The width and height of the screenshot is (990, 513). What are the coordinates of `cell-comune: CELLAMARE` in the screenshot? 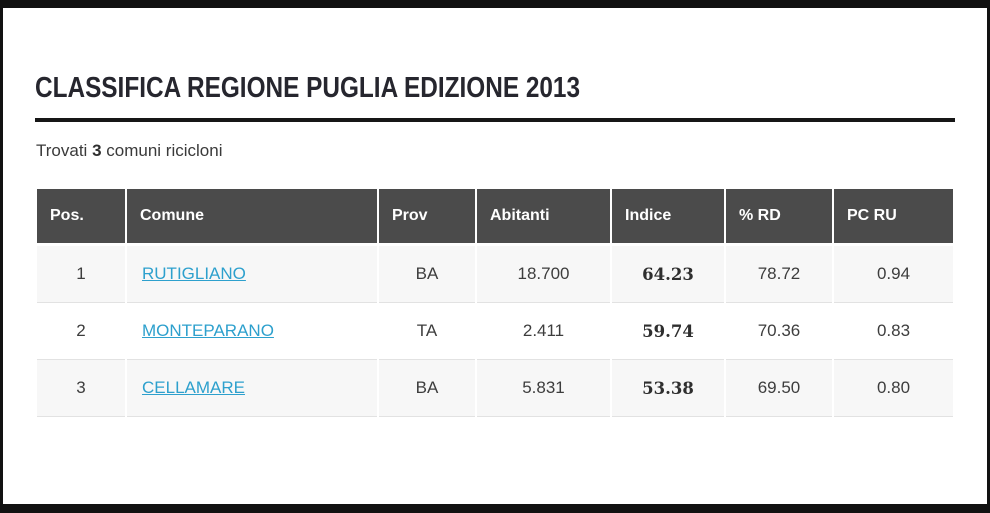 It's located at (252, 388).